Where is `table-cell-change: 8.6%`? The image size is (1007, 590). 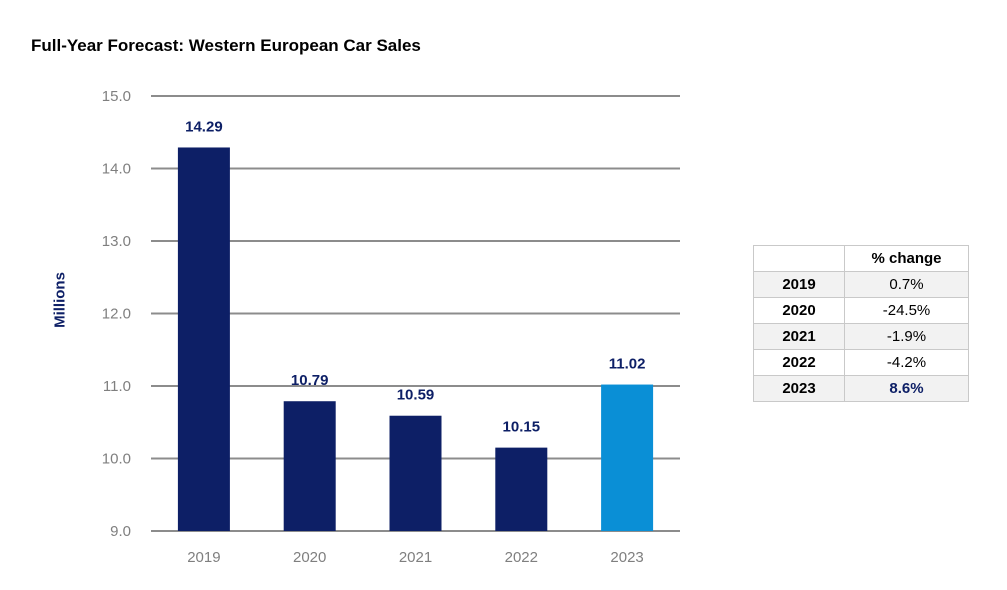
table-cell-change: 8.6% is located at coordinates (906, 388).